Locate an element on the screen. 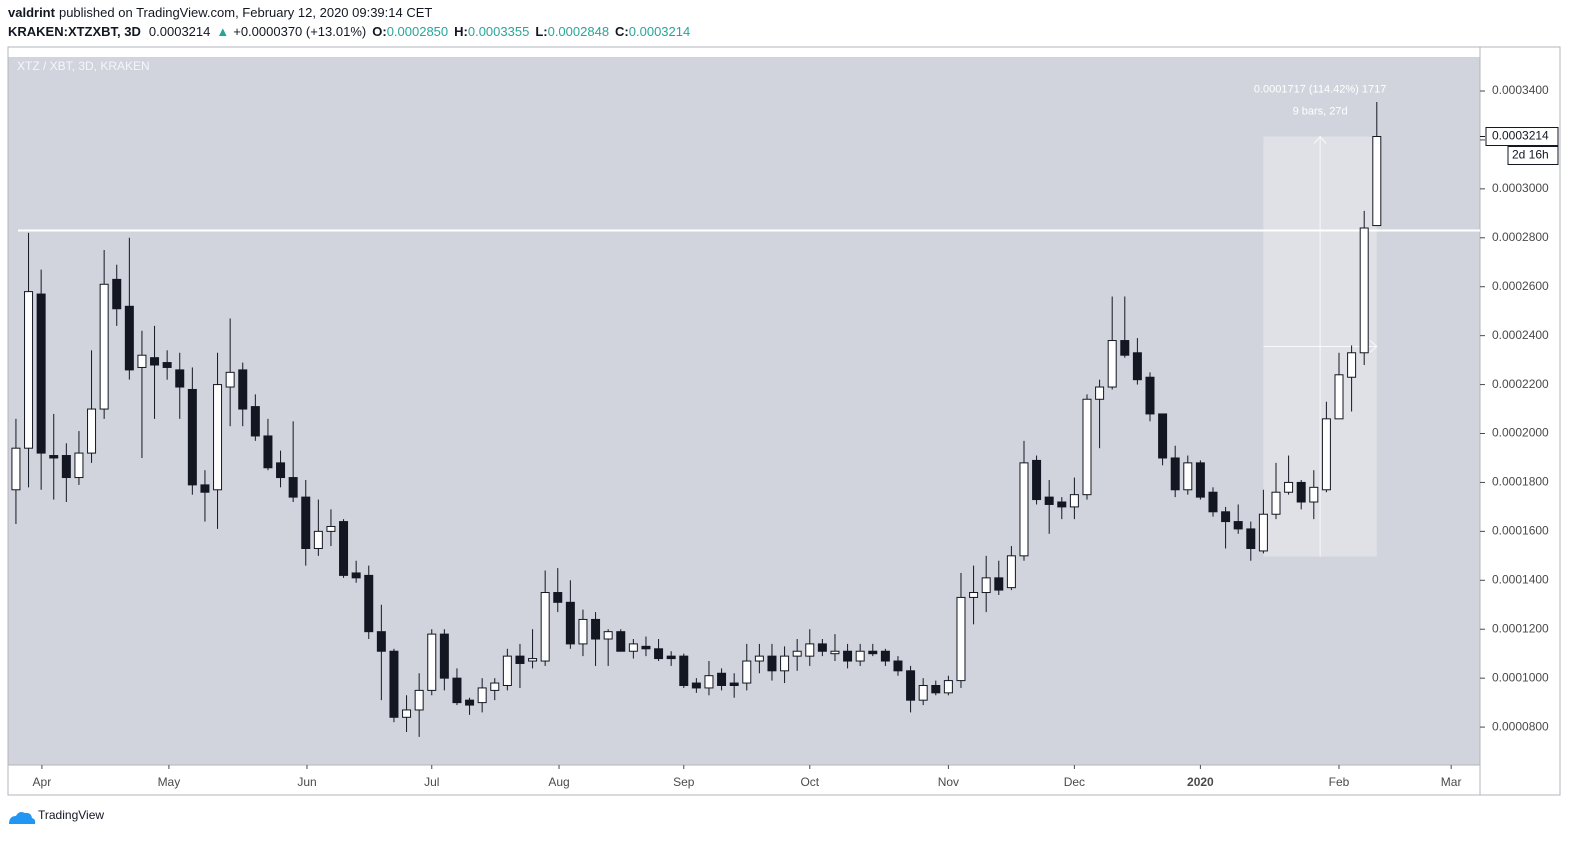  symbol: KRAKEN:XTZXBT, 3D is located at coordinates (74, 31).